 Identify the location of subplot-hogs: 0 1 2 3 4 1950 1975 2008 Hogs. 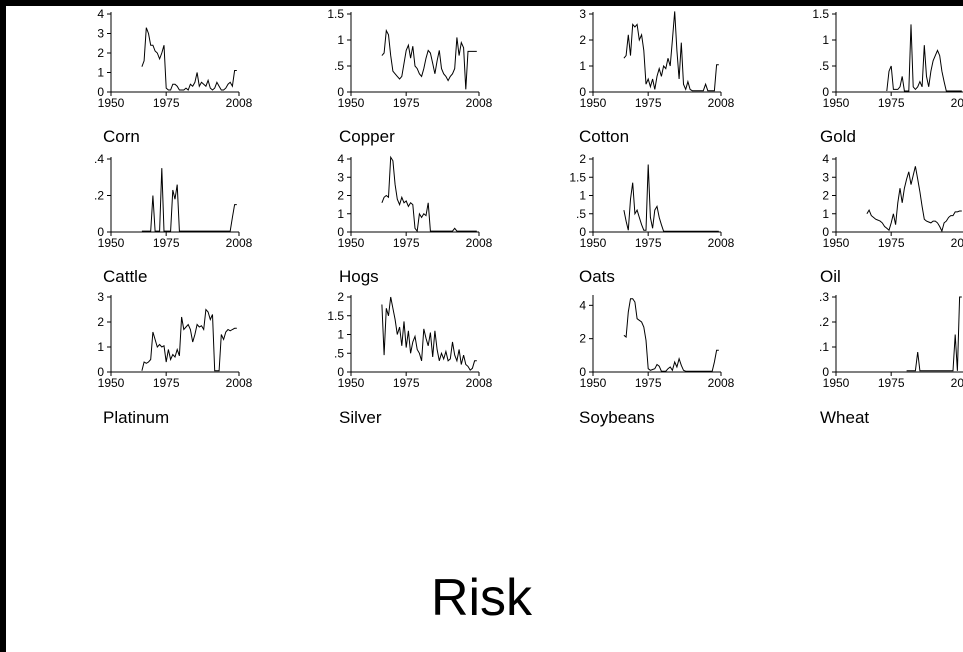
(414, 219).